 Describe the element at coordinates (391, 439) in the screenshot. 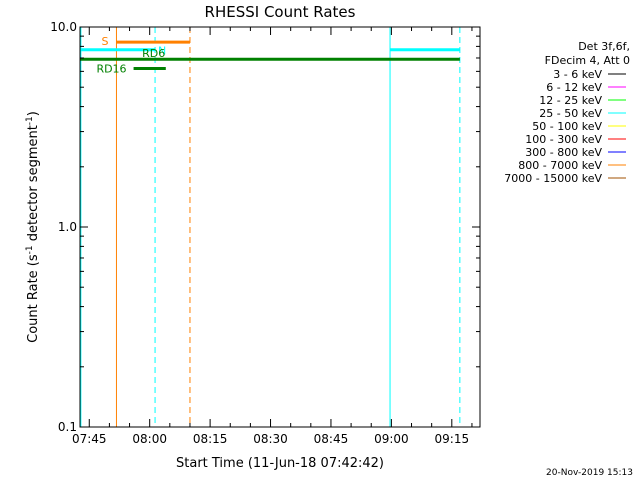

I see `x-tick-label-5: 09:00` at that location.